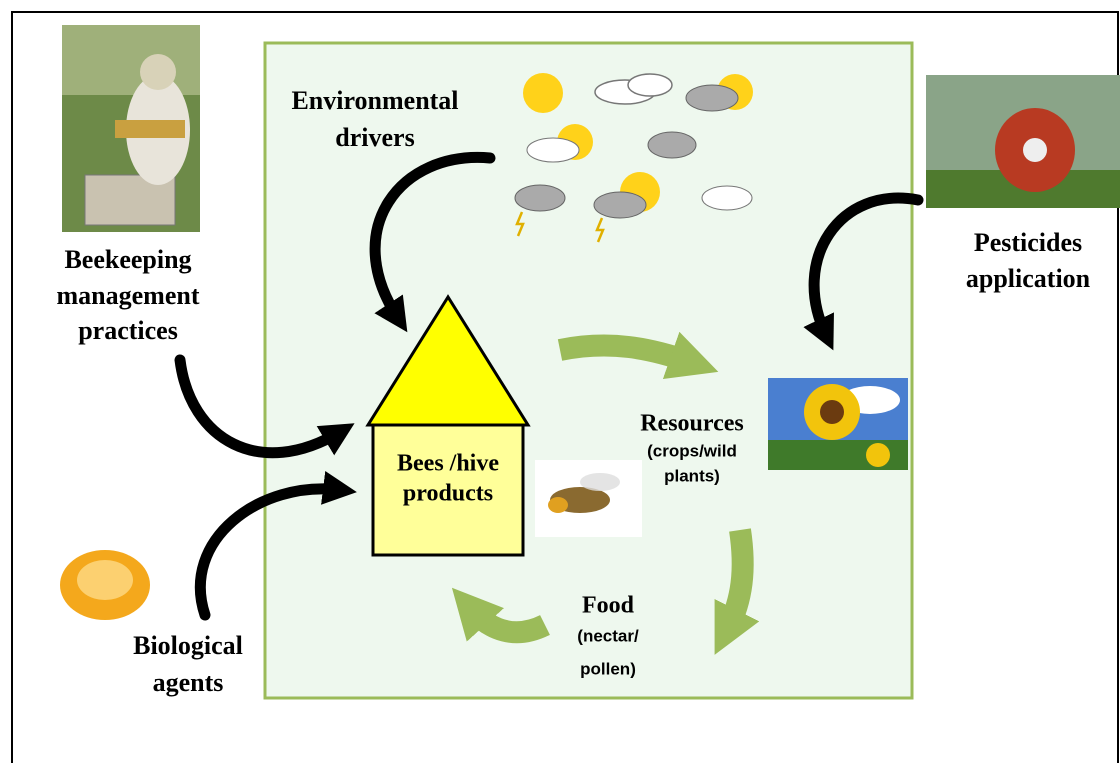  I want to click on environmental-label: Environmental, so click(374, 100).